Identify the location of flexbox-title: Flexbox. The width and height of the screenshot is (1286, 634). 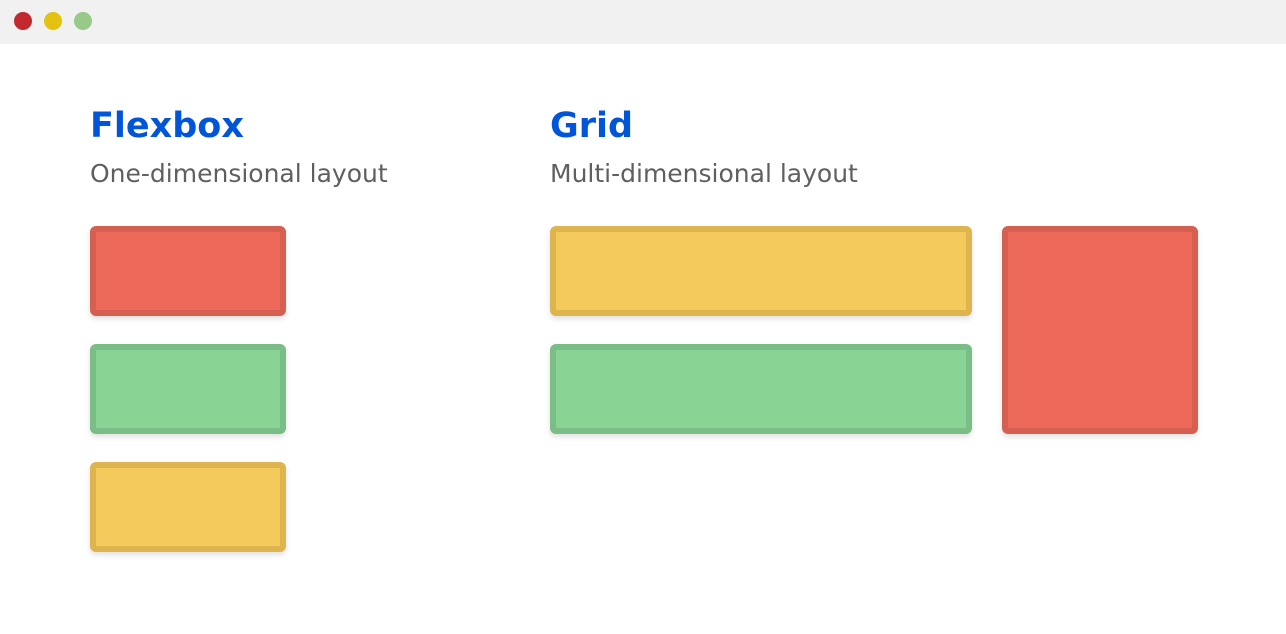
(167, 126).